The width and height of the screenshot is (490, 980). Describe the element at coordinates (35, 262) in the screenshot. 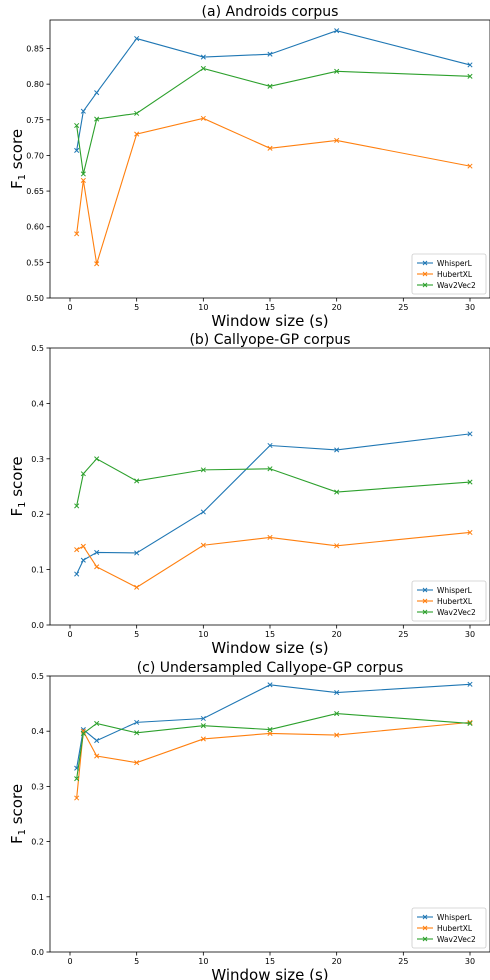

I see `y-tick-label: 0.55` at that location.